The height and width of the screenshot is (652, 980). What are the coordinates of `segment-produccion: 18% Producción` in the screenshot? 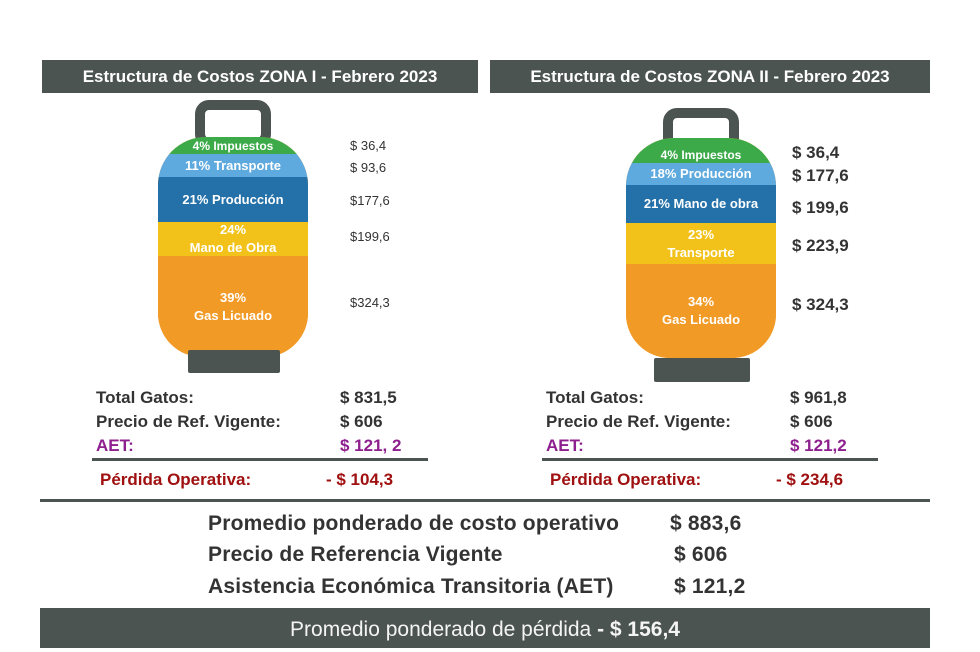 It's located at (701, 174).